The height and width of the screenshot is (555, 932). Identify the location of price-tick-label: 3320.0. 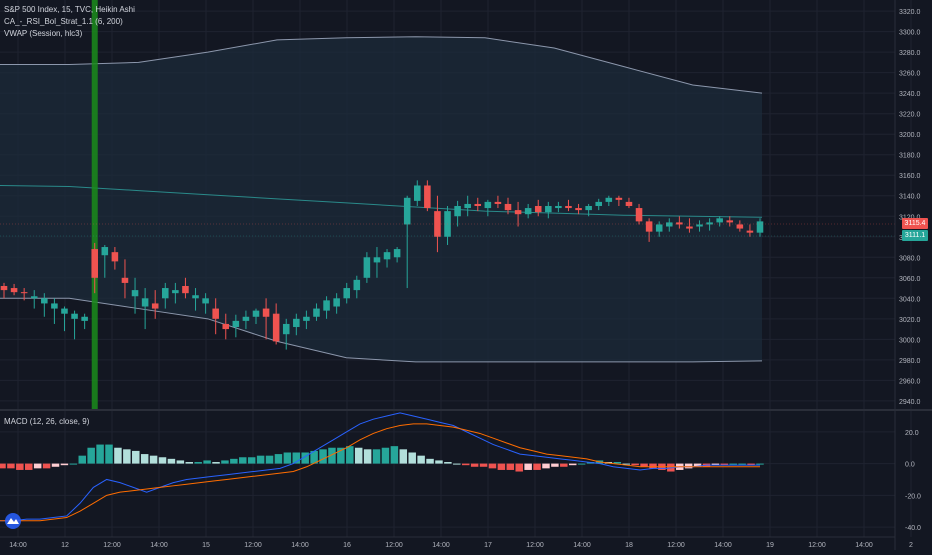
(910, 12).